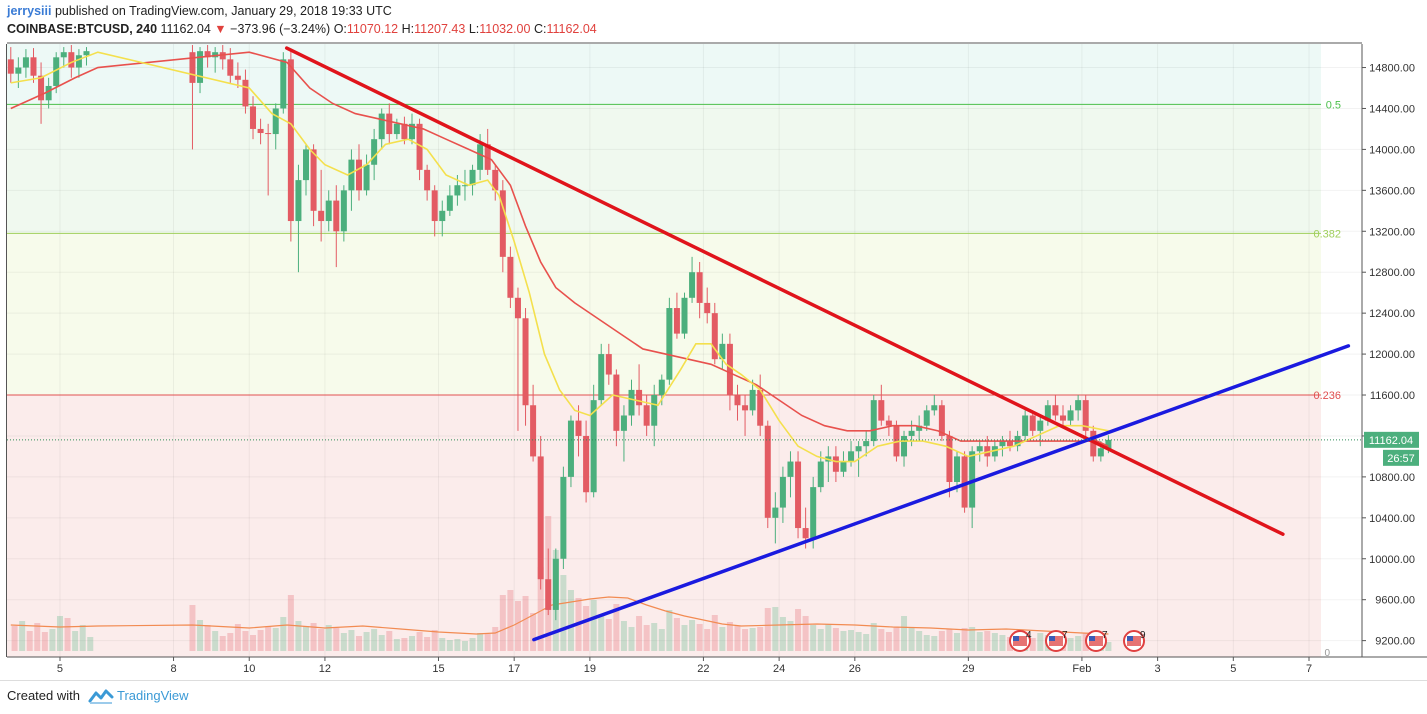 The height and width of the screenshot is (714, 1427). What do you see at coordinates (1081, 669) in the screenshot?
I see `x-tick-label-11: Feb` at bounding box center [1081, 669].